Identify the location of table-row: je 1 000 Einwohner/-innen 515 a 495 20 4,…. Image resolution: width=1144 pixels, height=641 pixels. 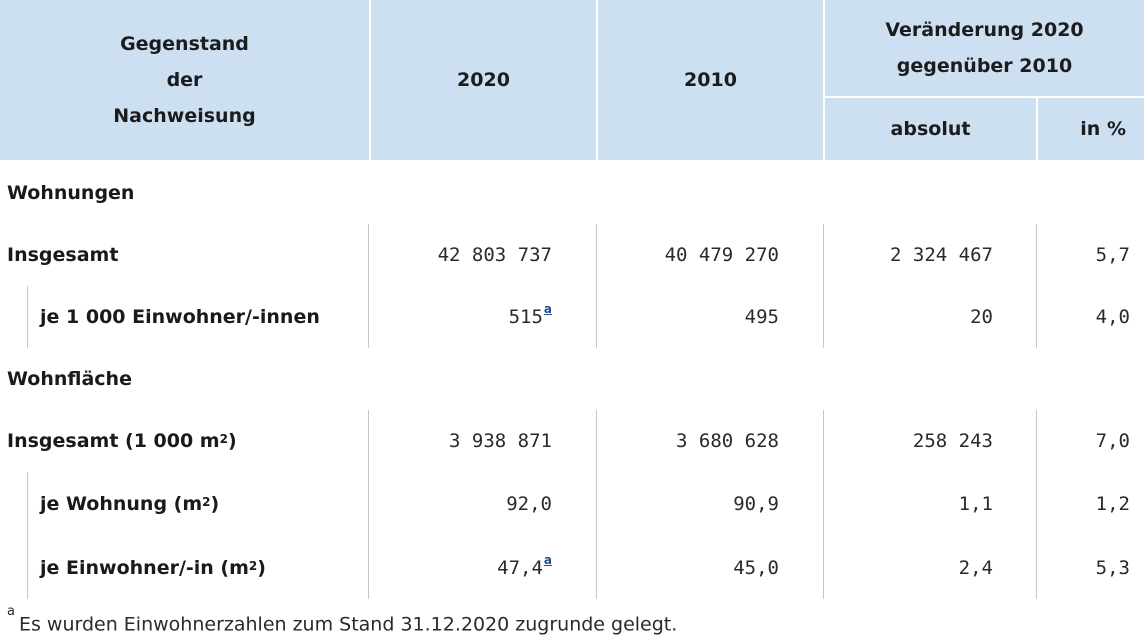
(572, 317).